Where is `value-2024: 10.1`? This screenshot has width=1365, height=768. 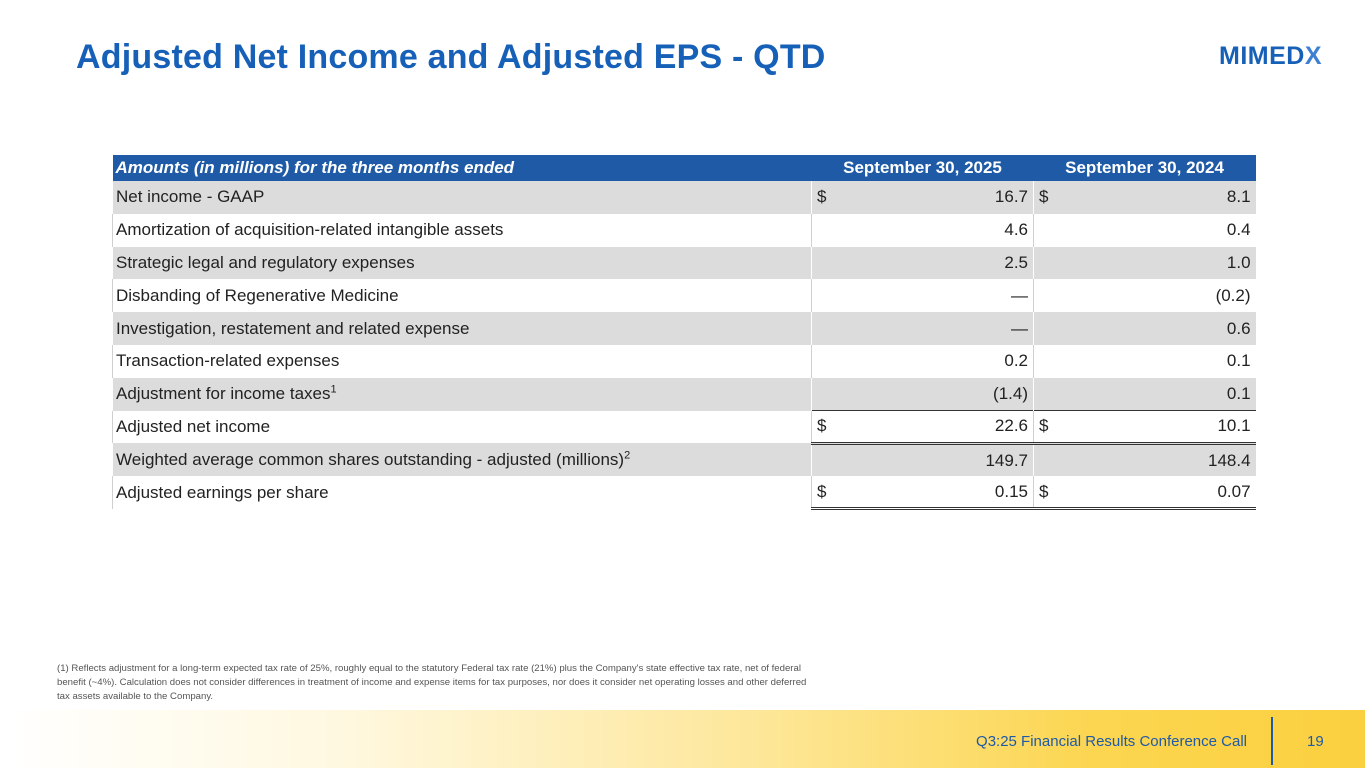 value-2024: 10.1 is located at coordinates (1155, 427).